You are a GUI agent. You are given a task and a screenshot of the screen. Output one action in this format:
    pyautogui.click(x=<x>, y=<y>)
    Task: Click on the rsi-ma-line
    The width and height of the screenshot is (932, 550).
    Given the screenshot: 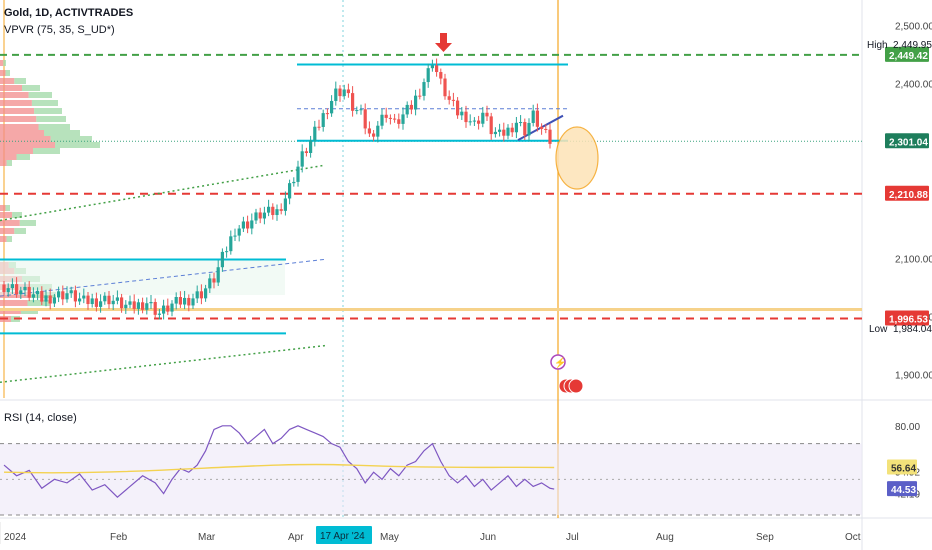 What is the action you would take?
    pyautogui.click(x=279, y=468)
    